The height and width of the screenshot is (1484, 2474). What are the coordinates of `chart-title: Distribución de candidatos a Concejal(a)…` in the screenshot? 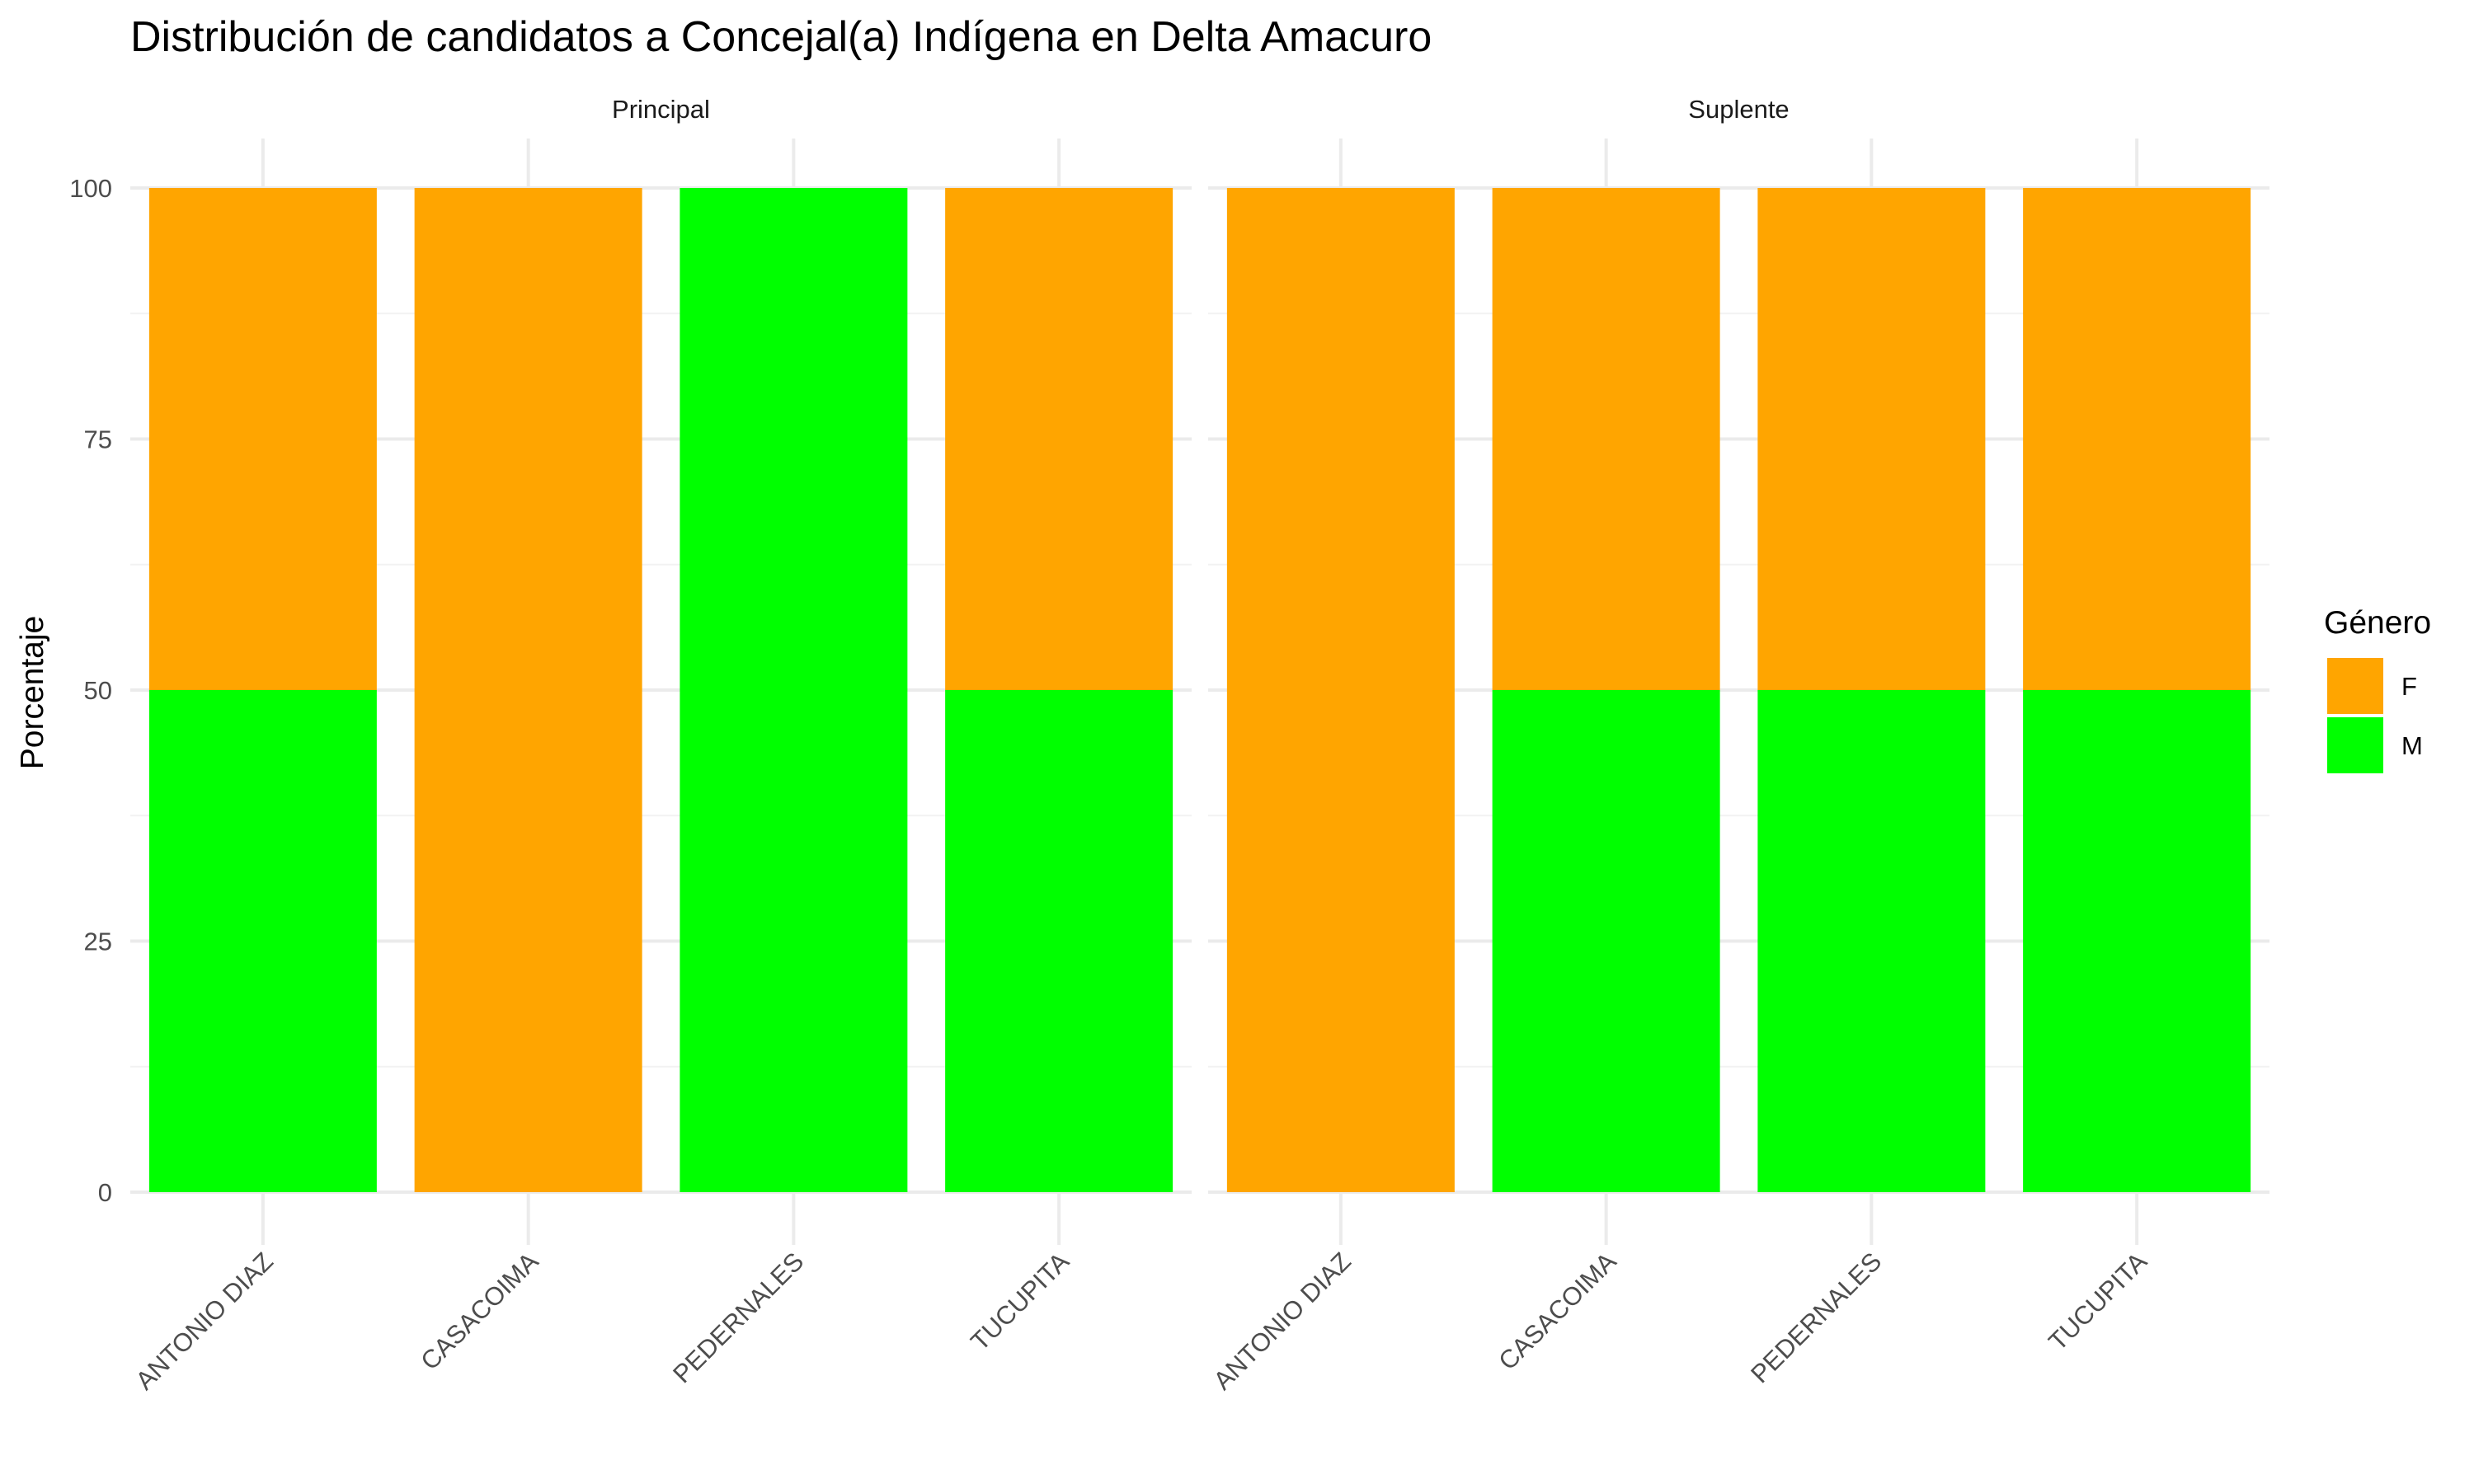 It's located at (781, 37).